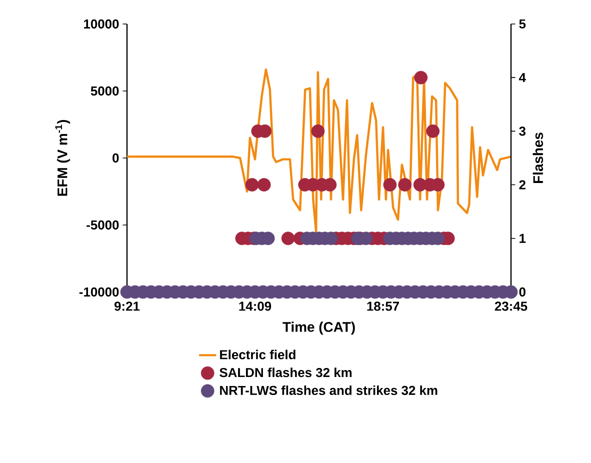 This screenshot has height=463, width=591. What do you see at coordinates (522, 292) in the screenshot?
I see `y2-tick-label: 0` at bounding box center [522, 292].